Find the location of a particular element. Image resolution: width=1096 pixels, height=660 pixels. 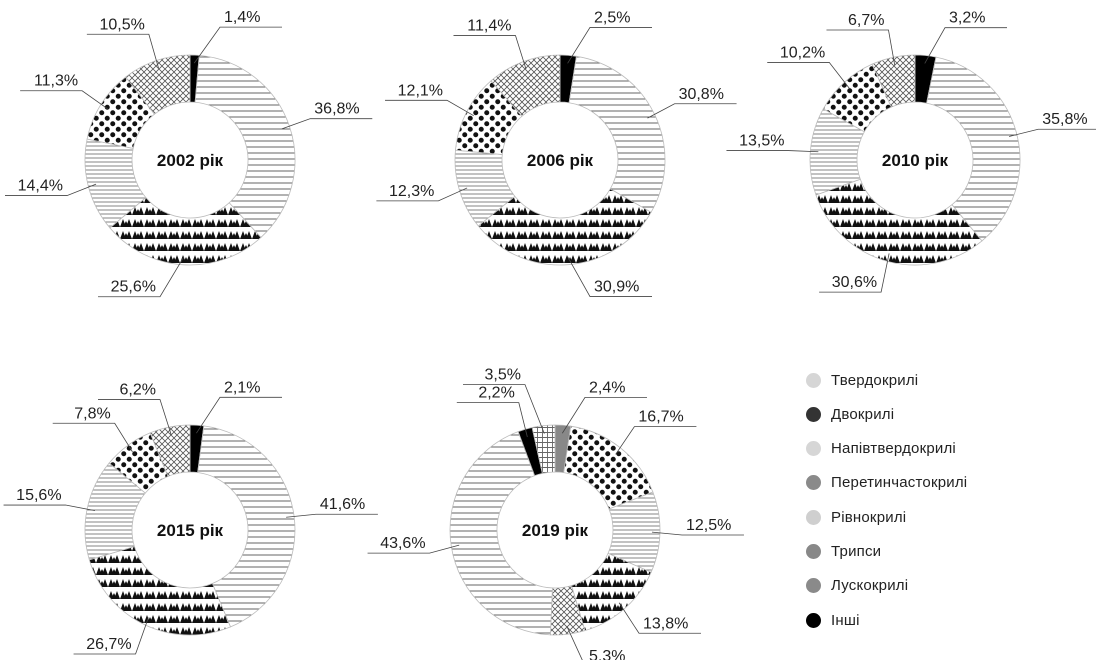

legend-label: Трипси is located at coordinates (856, 551).